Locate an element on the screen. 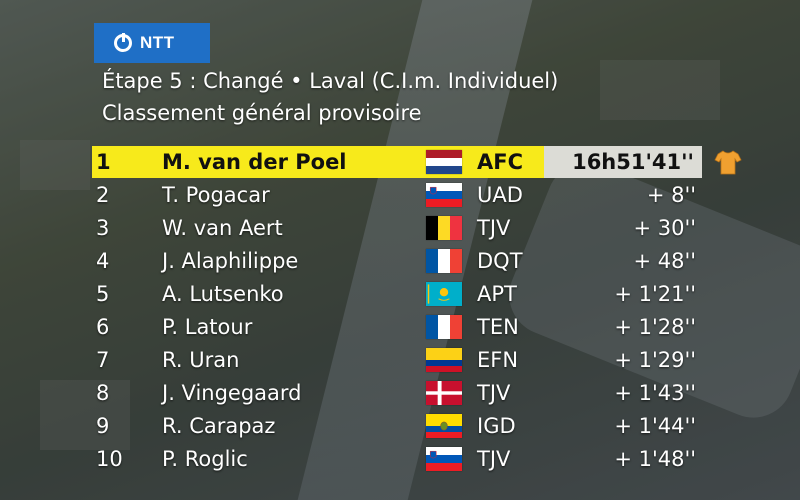  team-code: DQT is located at coordinates (500, 261).